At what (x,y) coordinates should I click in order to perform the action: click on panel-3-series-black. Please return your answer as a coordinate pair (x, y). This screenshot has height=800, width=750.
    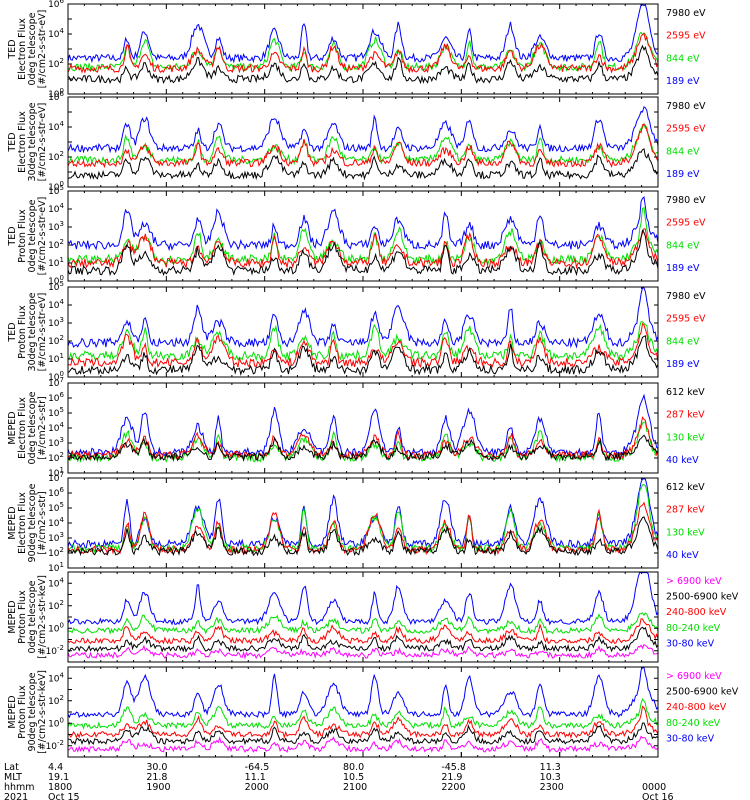
    Looking at the image, I should click on (363, 253).